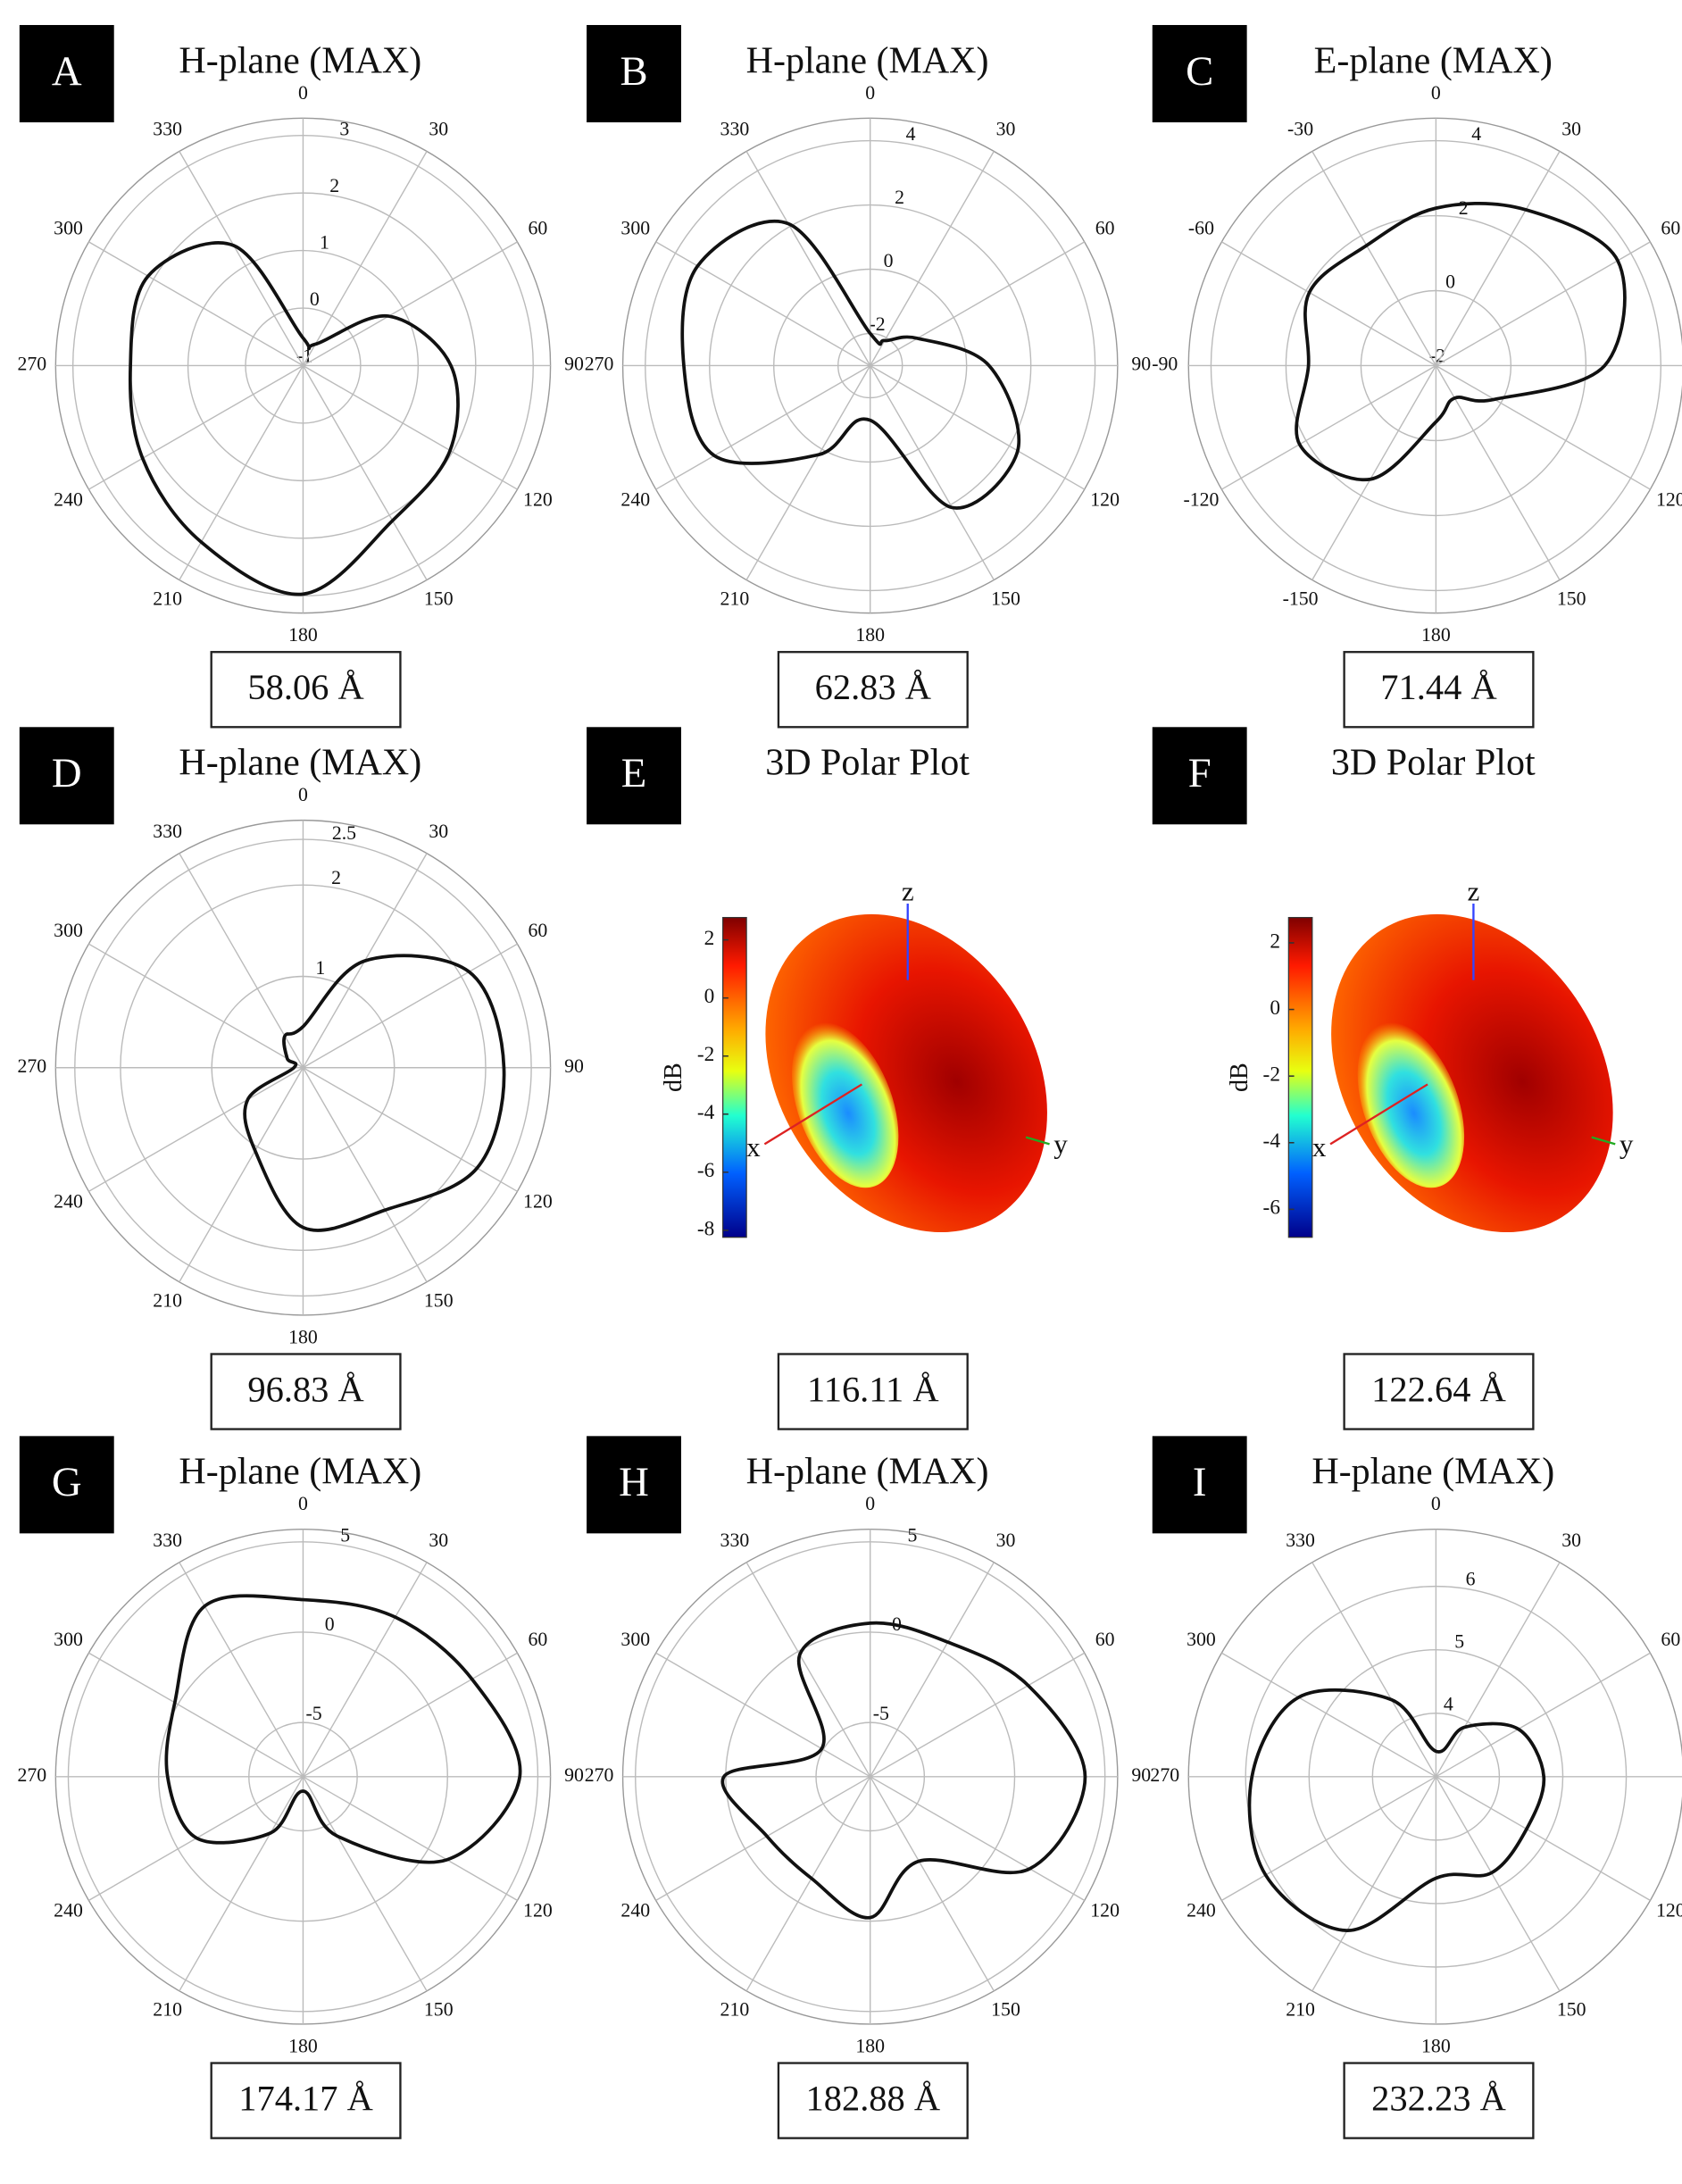 This screenshot has width=1682, height=2184. Describe the element at coordinates (1200, 773) in the screenshot. I see `panel-letter: F` at that location.